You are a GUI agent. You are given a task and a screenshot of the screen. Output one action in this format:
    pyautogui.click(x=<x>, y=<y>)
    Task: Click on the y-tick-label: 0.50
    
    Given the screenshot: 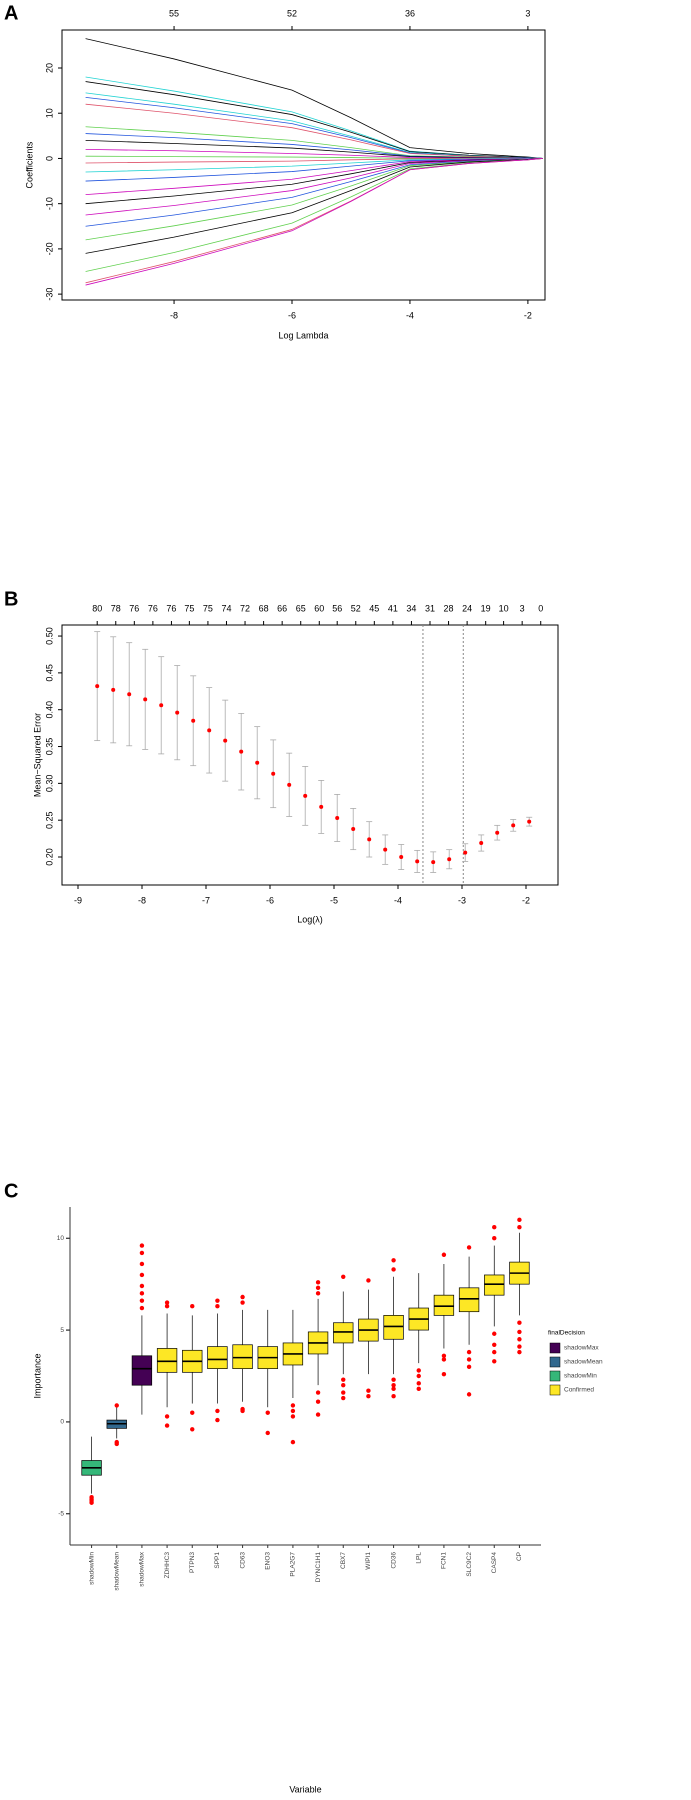 What is the action you would take?
    pyautogui.click(x=49, y=636)
    